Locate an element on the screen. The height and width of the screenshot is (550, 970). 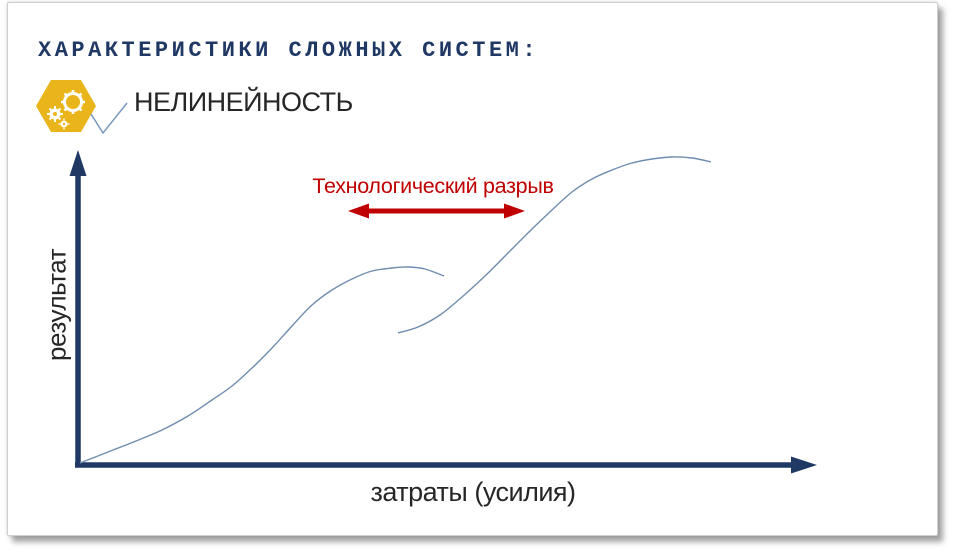
y-axis is located at coordinates (78, 308).